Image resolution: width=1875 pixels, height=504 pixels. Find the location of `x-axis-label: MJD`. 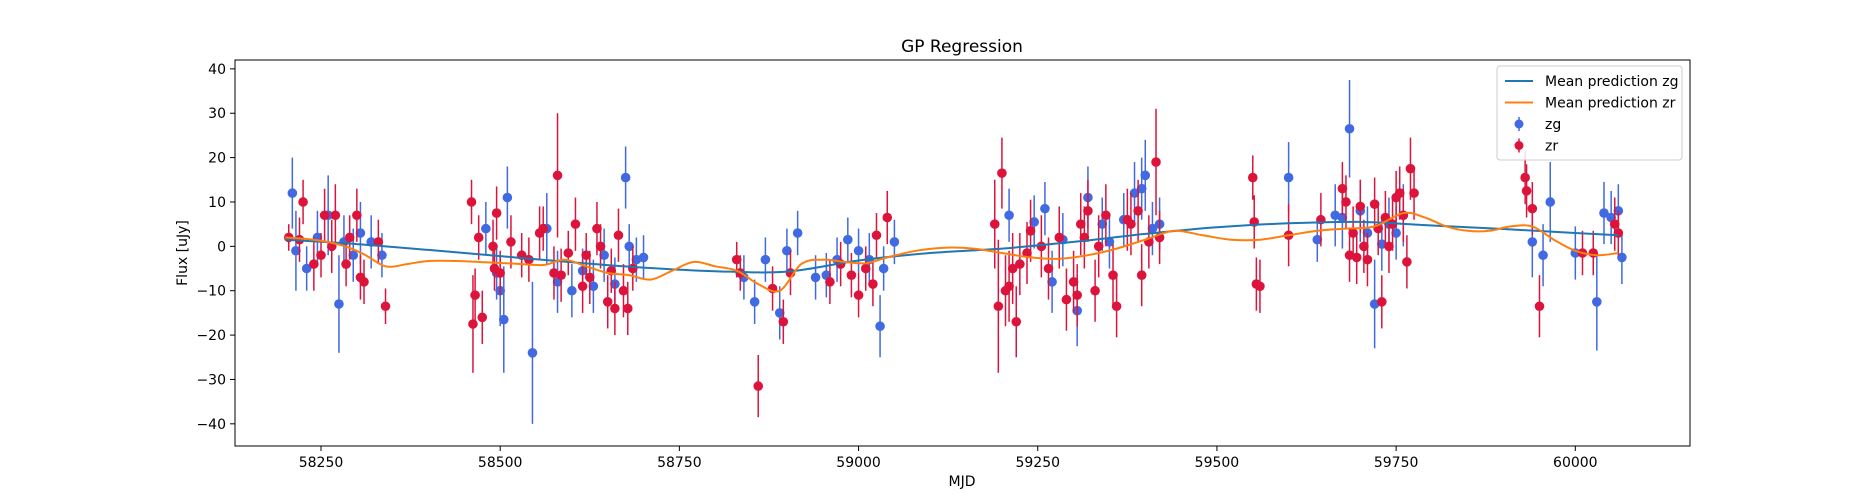

x-axis-label: MJD is located at coordinates (962, 482).